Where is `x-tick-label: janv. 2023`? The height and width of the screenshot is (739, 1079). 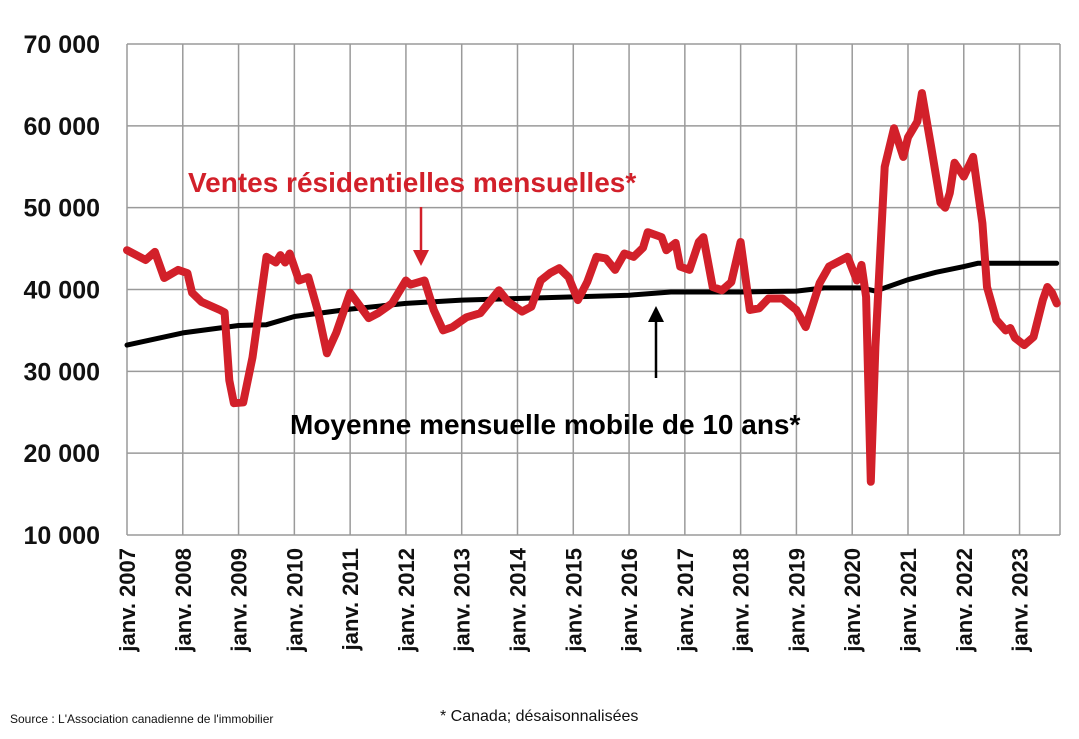 x-tick-label: janv. 2023 is located at coordinates (1020, 600).